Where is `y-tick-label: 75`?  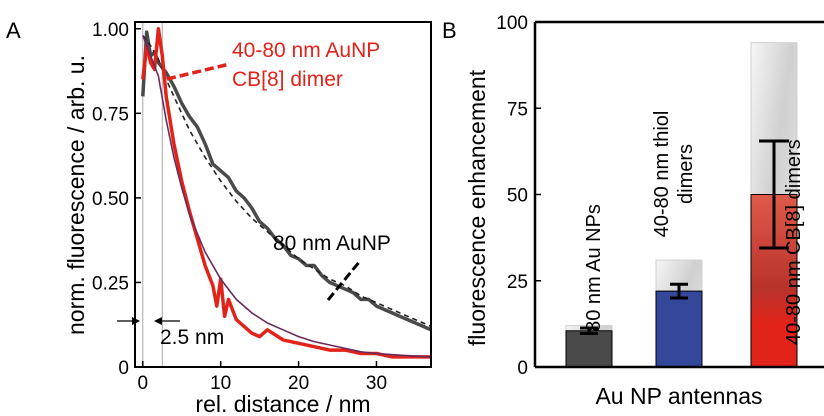 y-tick-label: 75 is located at coordinates (517, 109).